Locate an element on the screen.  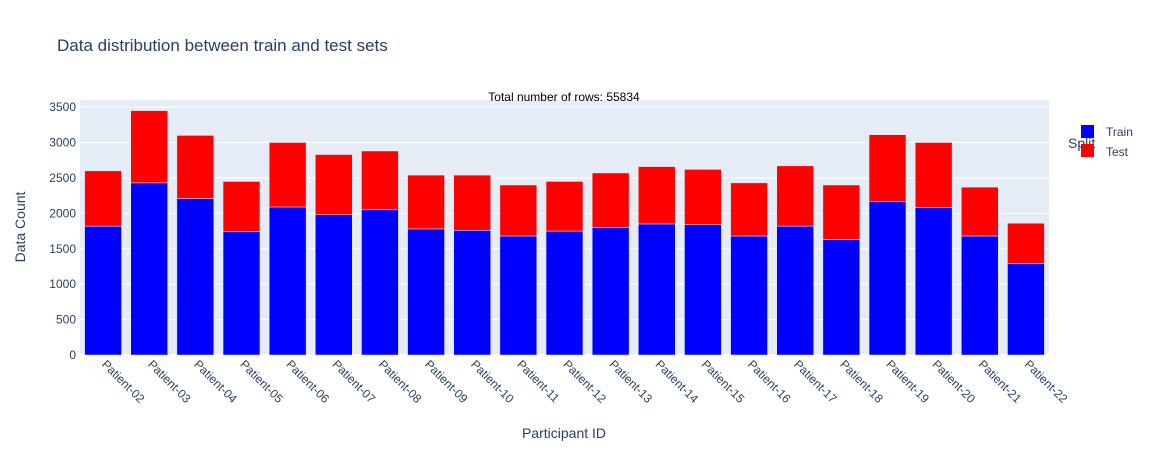
legend-swatch-test is located at coordinates (1087, 150).